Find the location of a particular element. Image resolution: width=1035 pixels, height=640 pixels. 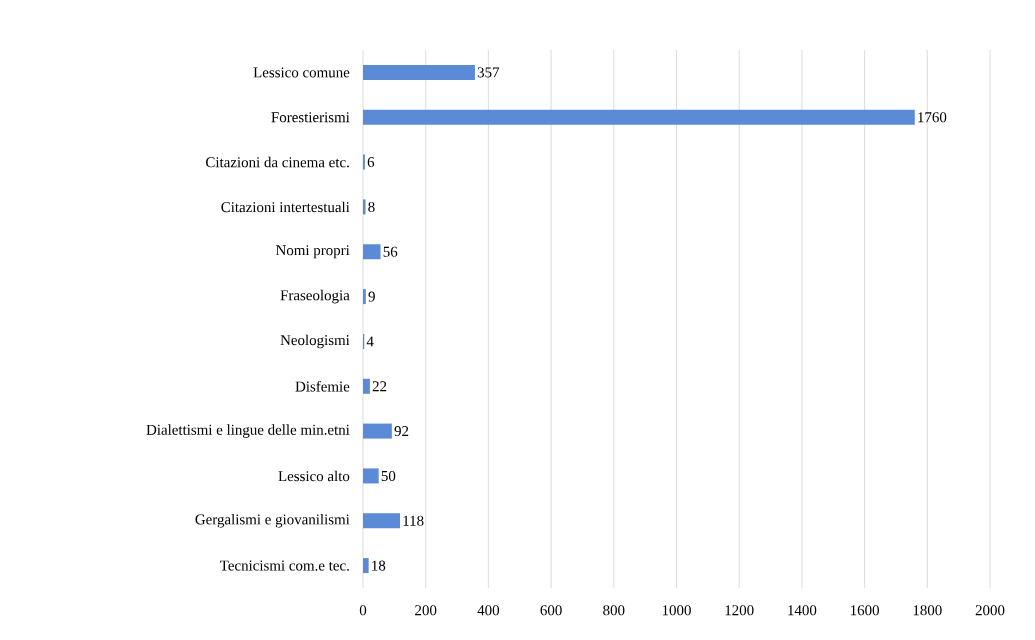

data-label: 357 is located at coordinates (488, 72).